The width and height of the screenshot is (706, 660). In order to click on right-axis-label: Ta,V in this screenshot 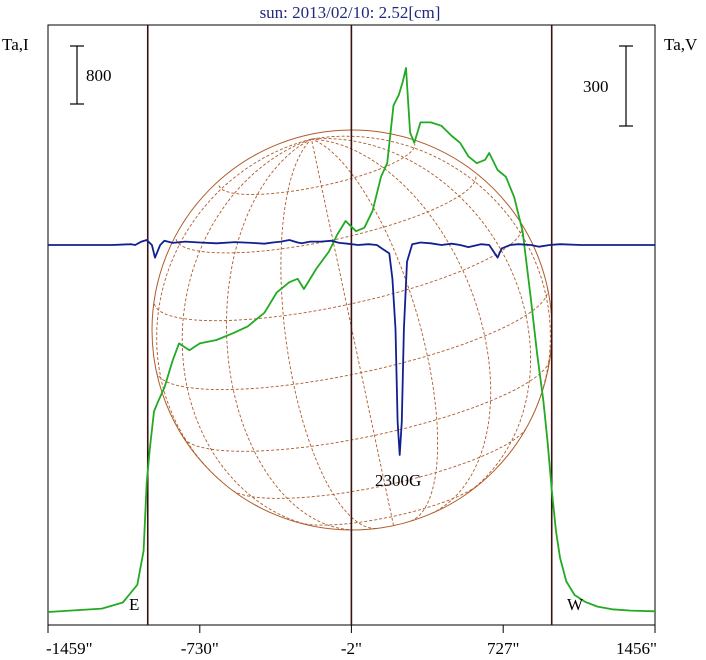, I will do `click(681, 44)`.